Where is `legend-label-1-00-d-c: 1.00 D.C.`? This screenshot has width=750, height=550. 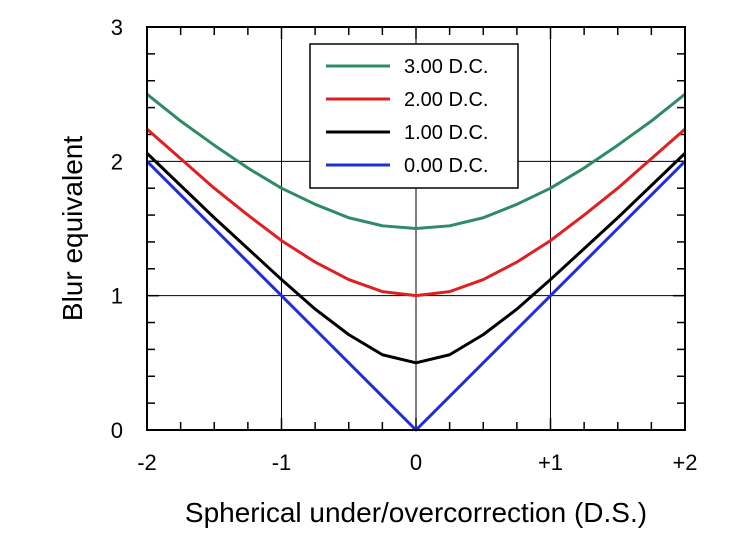 legend-label-1-00-d-c: 1.00 D.C. is located at coordinates (446, 133).